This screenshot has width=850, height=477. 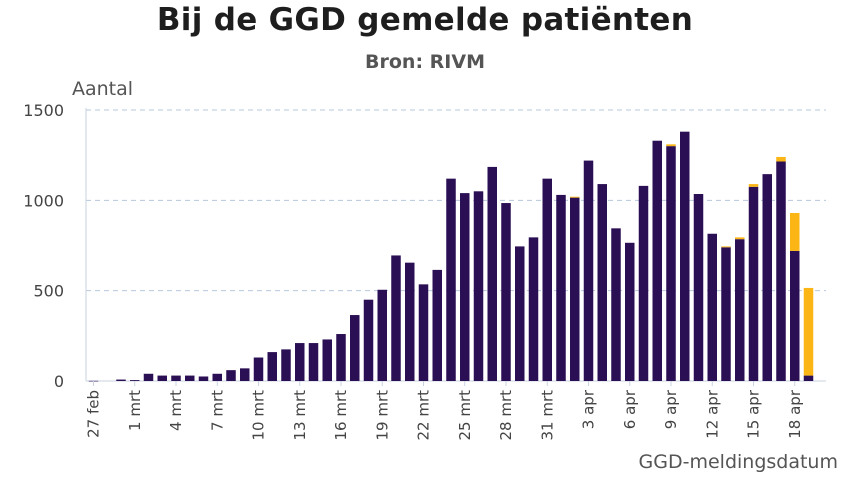 I want to click on chart-title: Bij de GGD gemelde patiënten, so click(x=425, y=20).